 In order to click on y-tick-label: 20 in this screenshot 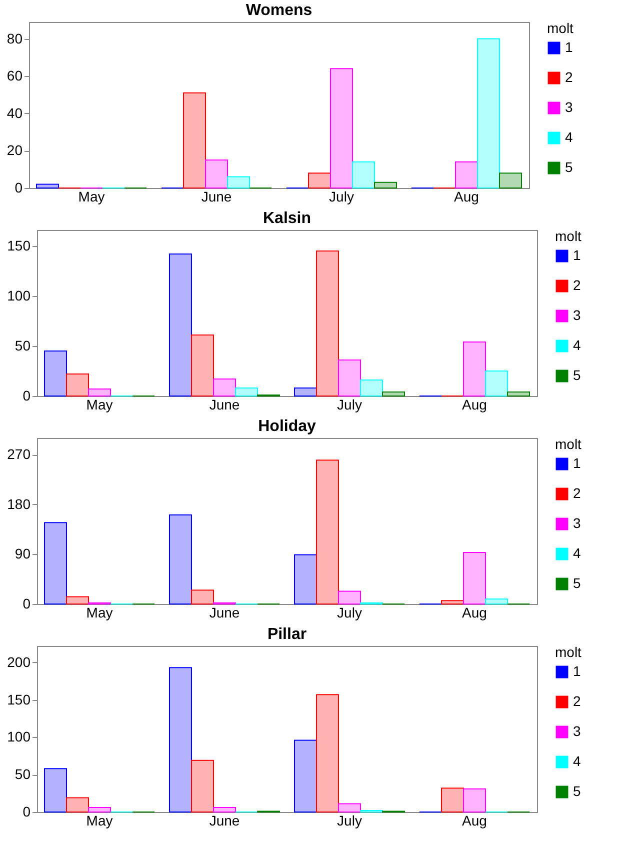, I will do `click(14, 150)`.